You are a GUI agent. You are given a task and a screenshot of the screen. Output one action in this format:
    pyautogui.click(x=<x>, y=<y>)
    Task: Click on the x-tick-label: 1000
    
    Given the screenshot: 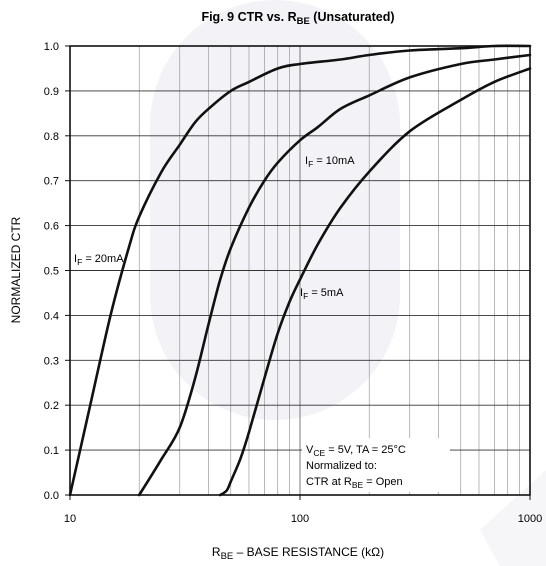 What is the action you would take?
    pyautogui.click(x=530, y=519)
    